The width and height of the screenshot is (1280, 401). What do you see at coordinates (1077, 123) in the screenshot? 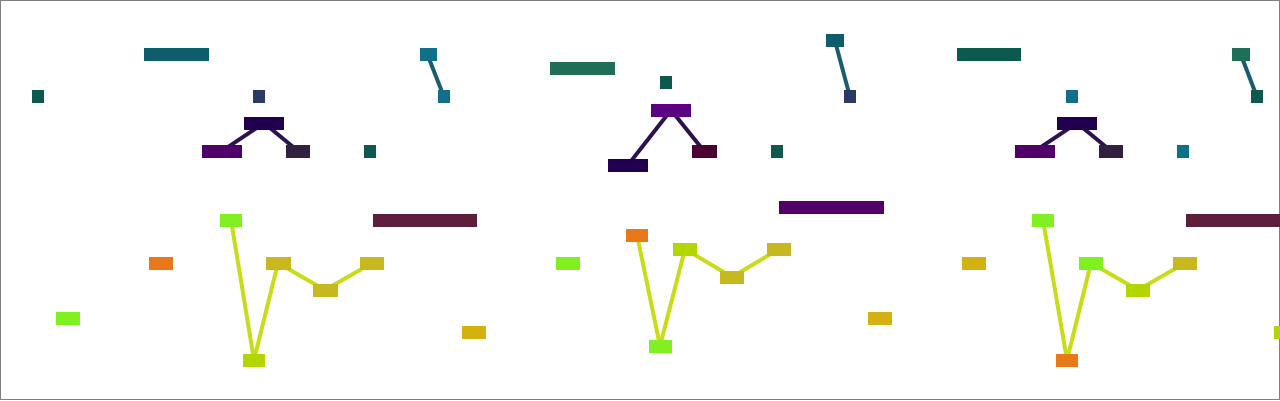
I see `right-tree-root` at bounding box center [1077, 123].